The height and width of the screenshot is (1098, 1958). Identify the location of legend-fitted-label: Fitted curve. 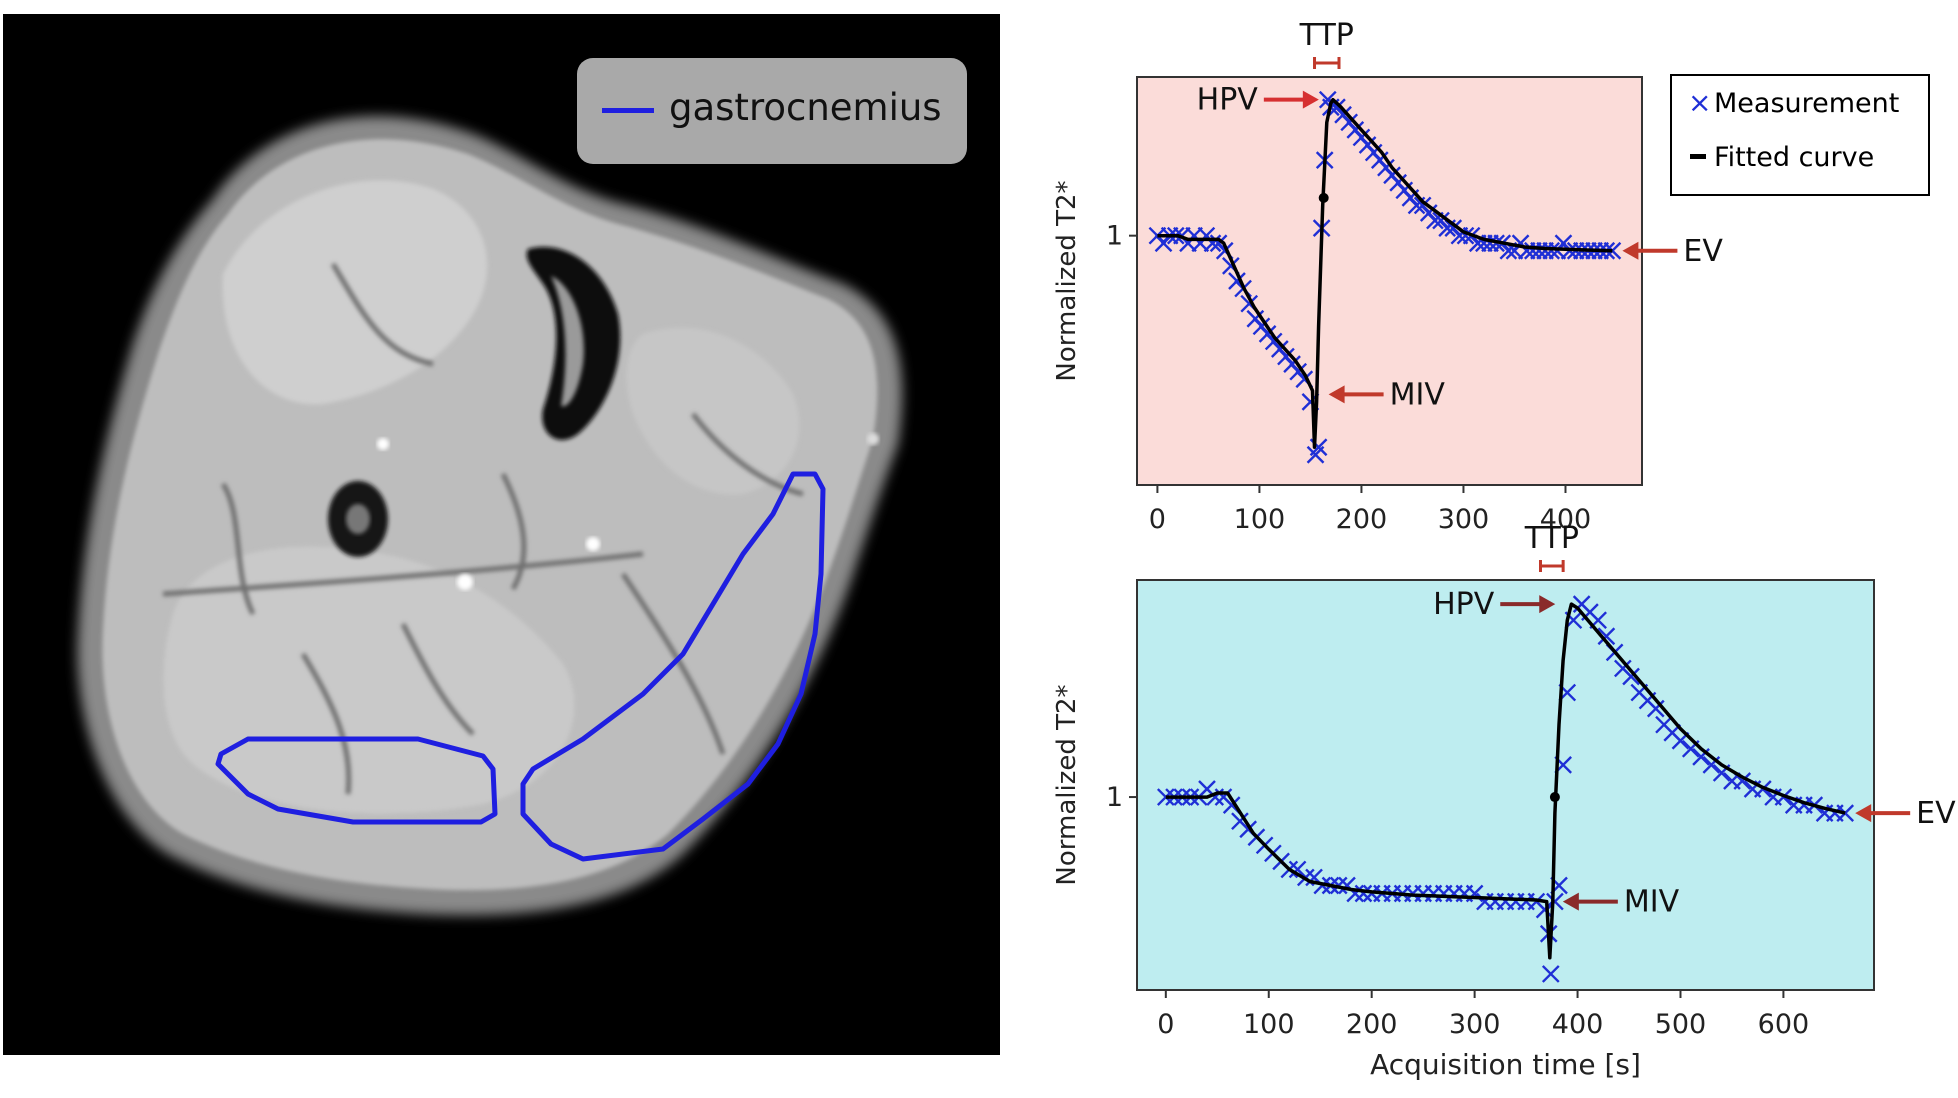
(1794, 157).